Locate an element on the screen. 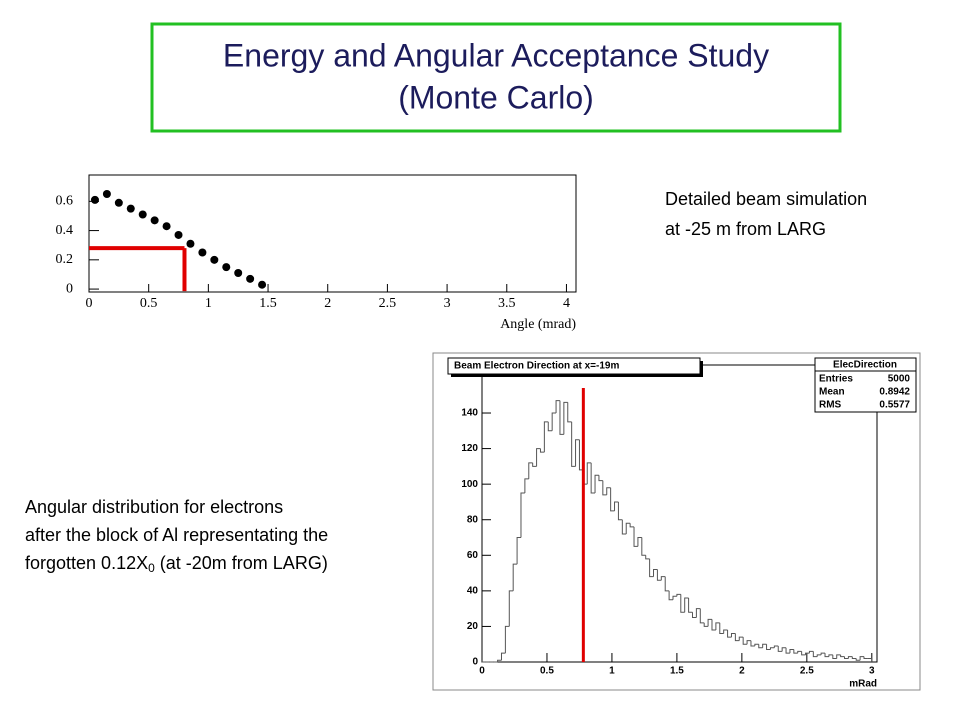 This screenshot has height=720, width=960. x-tick-label: 4 is located at coordinates (566, 303).